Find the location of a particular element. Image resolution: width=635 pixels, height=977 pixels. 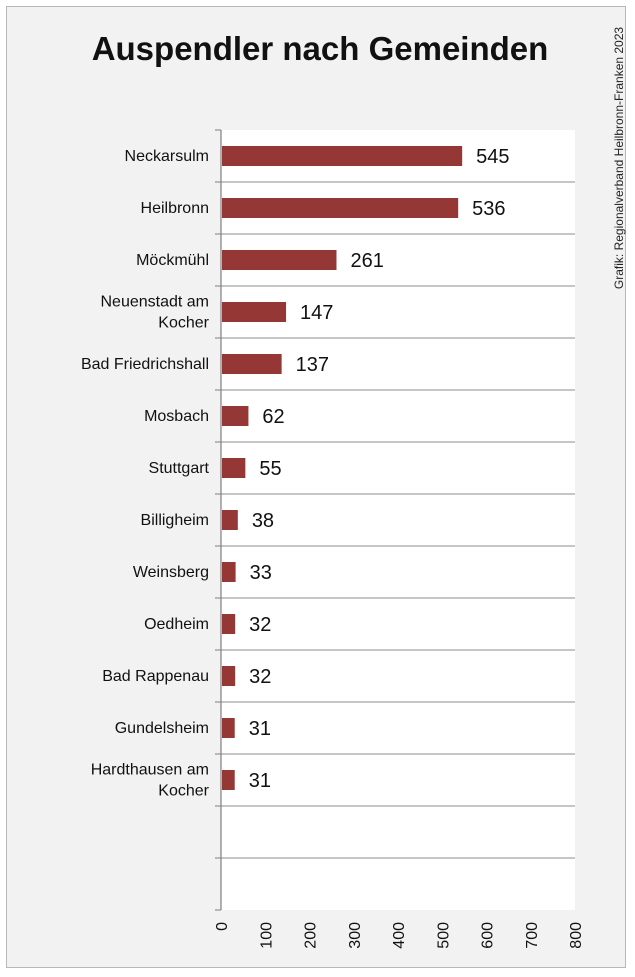

x-tick-label: 800 is located at coordinates (576, 935).